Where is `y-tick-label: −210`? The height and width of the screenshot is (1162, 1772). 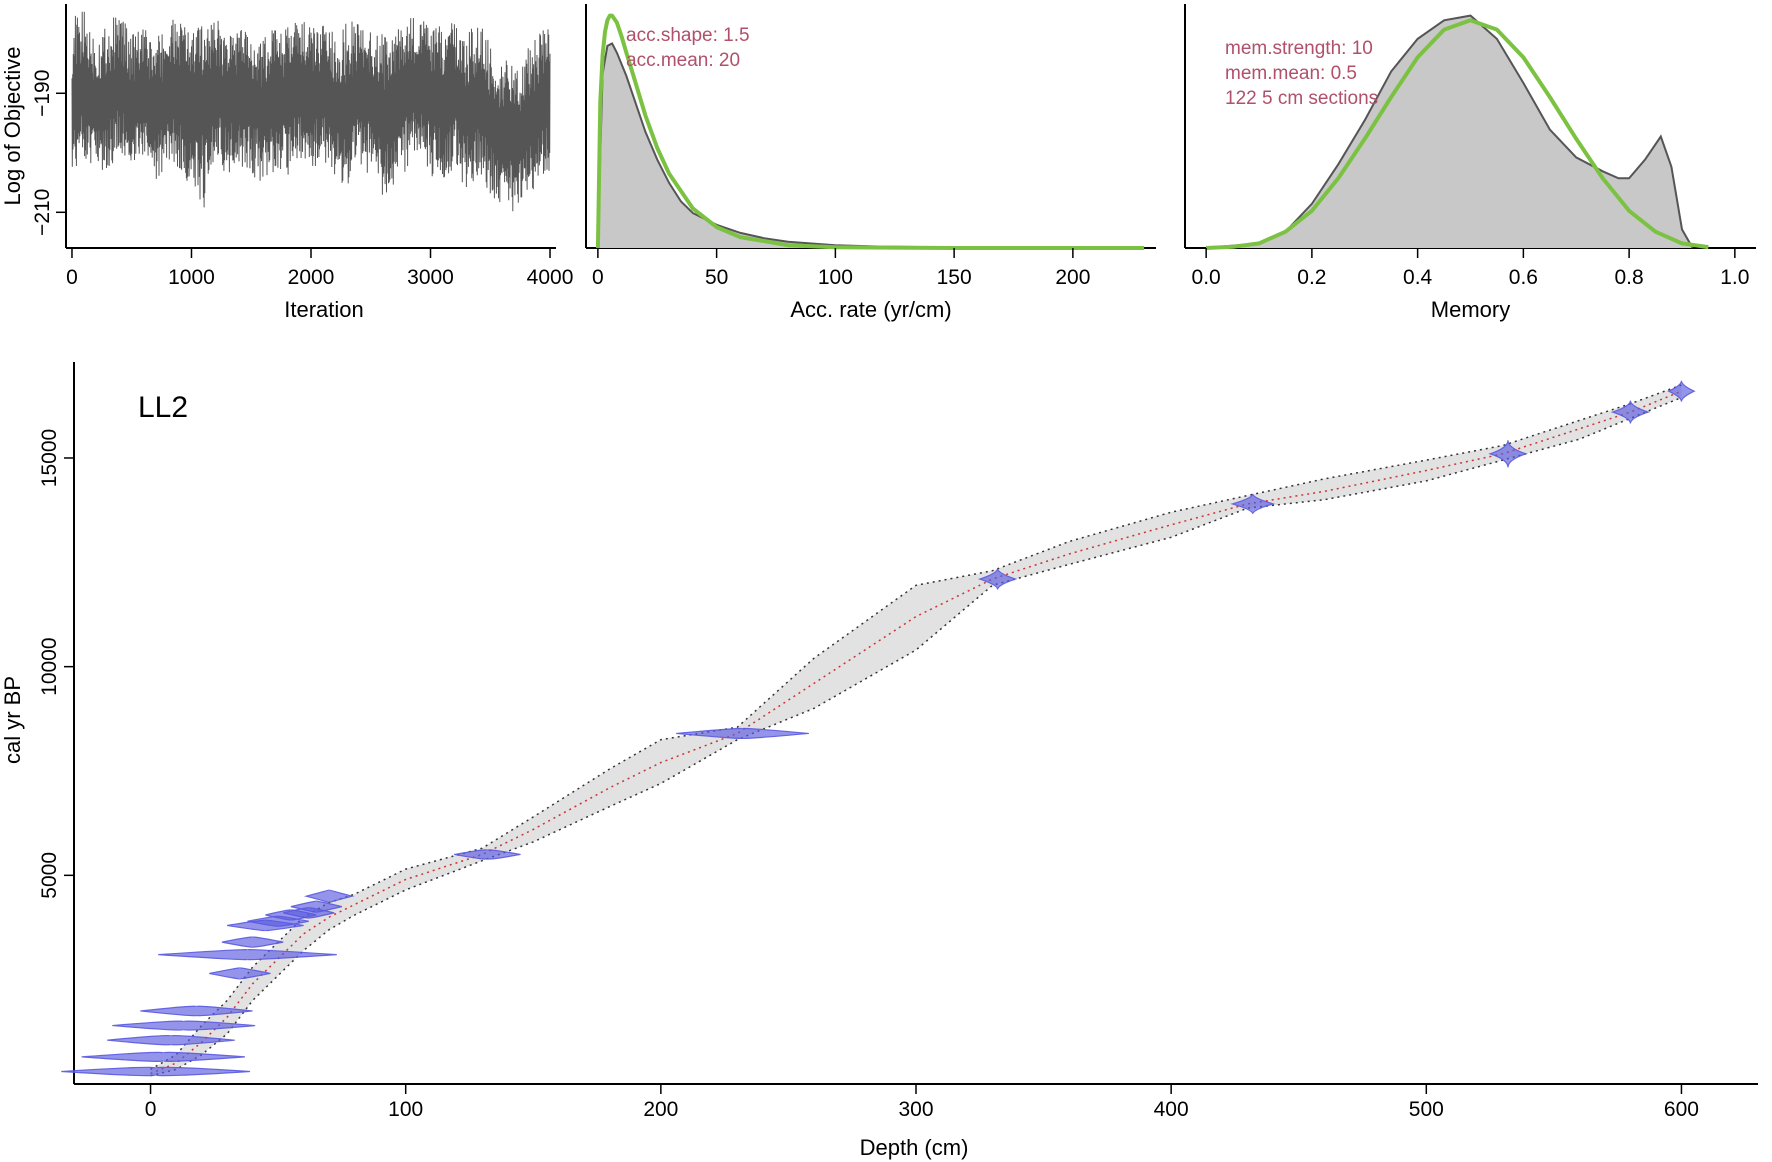
y-tick-label: −210 is located at coordinates (42, 212).